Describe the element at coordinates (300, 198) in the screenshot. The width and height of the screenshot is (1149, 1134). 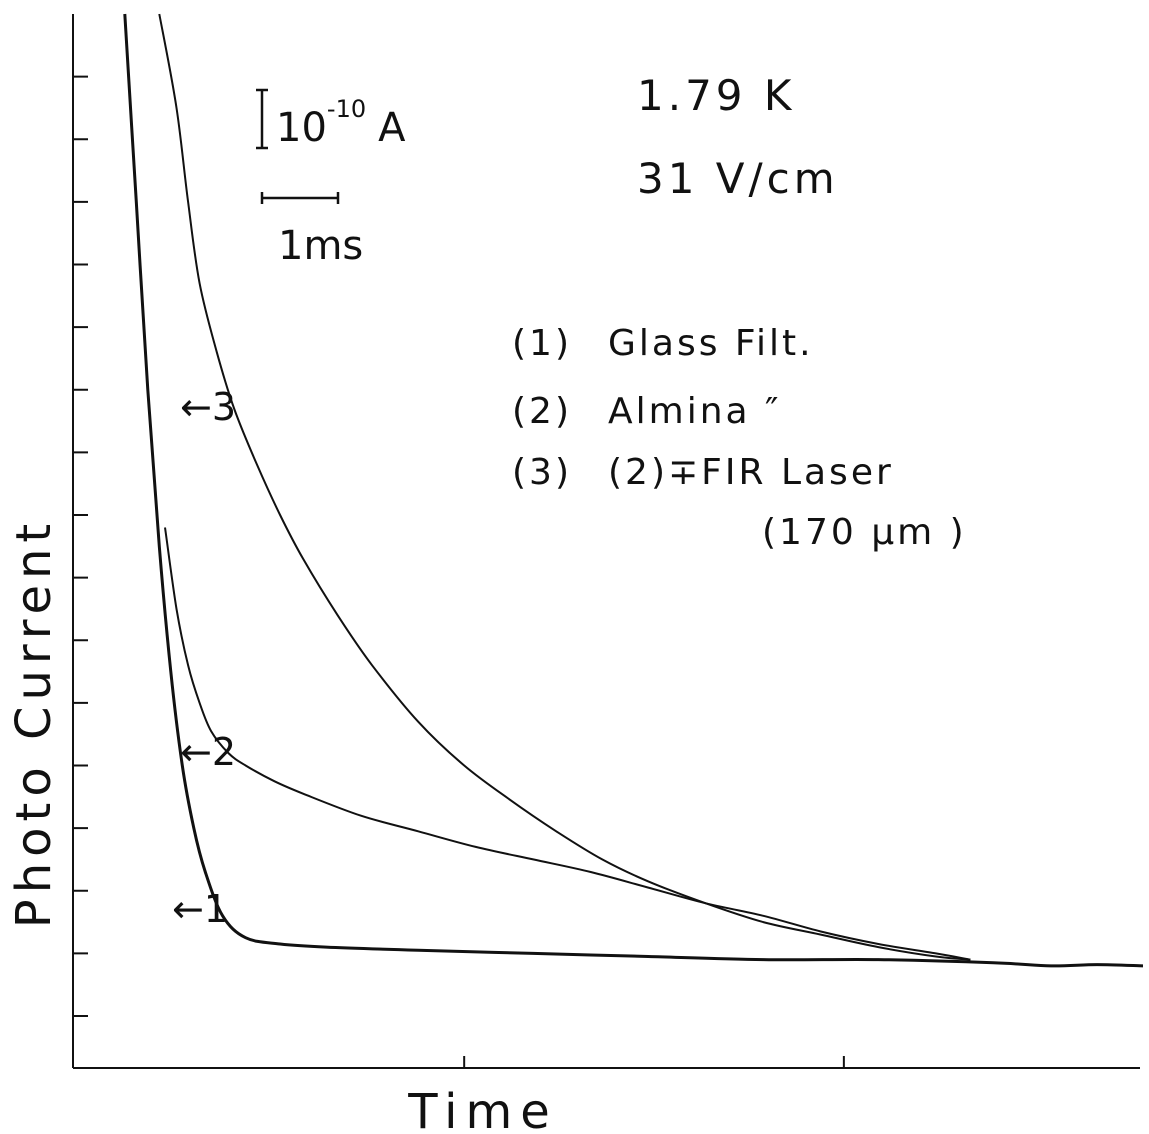
I see `time-scale-bar` at that location.